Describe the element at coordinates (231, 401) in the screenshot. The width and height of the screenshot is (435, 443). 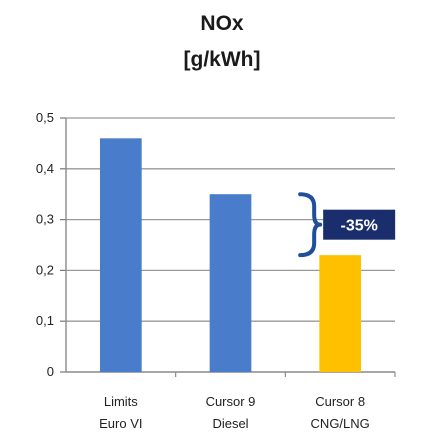
I see `category-label: Cursor 9` at that location.